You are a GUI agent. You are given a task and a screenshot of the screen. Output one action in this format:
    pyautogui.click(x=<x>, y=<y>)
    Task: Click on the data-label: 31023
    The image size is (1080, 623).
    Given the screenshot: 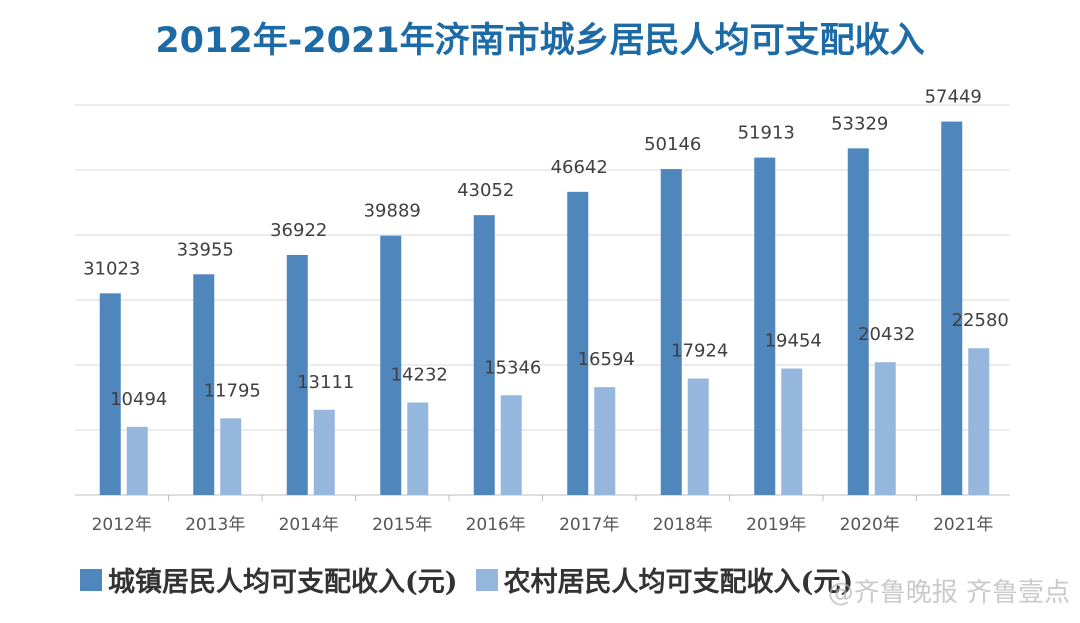 What is the action you would take?
    pyautogui.click(x=111, y=268)
    